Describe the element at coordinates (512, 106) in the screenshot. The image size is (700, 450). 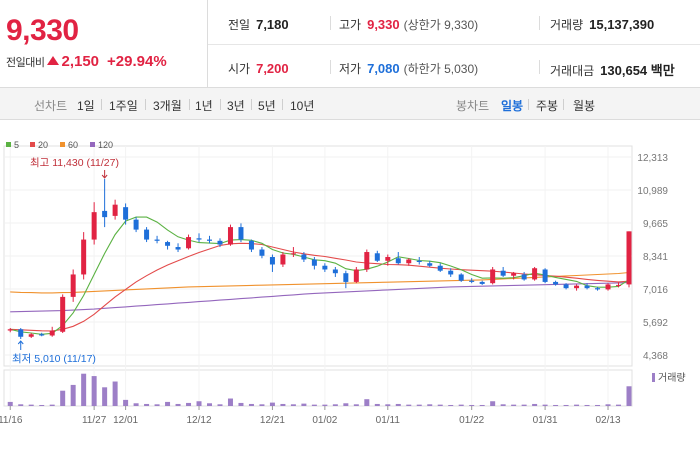
I see `tab-daily: 일봉` at that location.